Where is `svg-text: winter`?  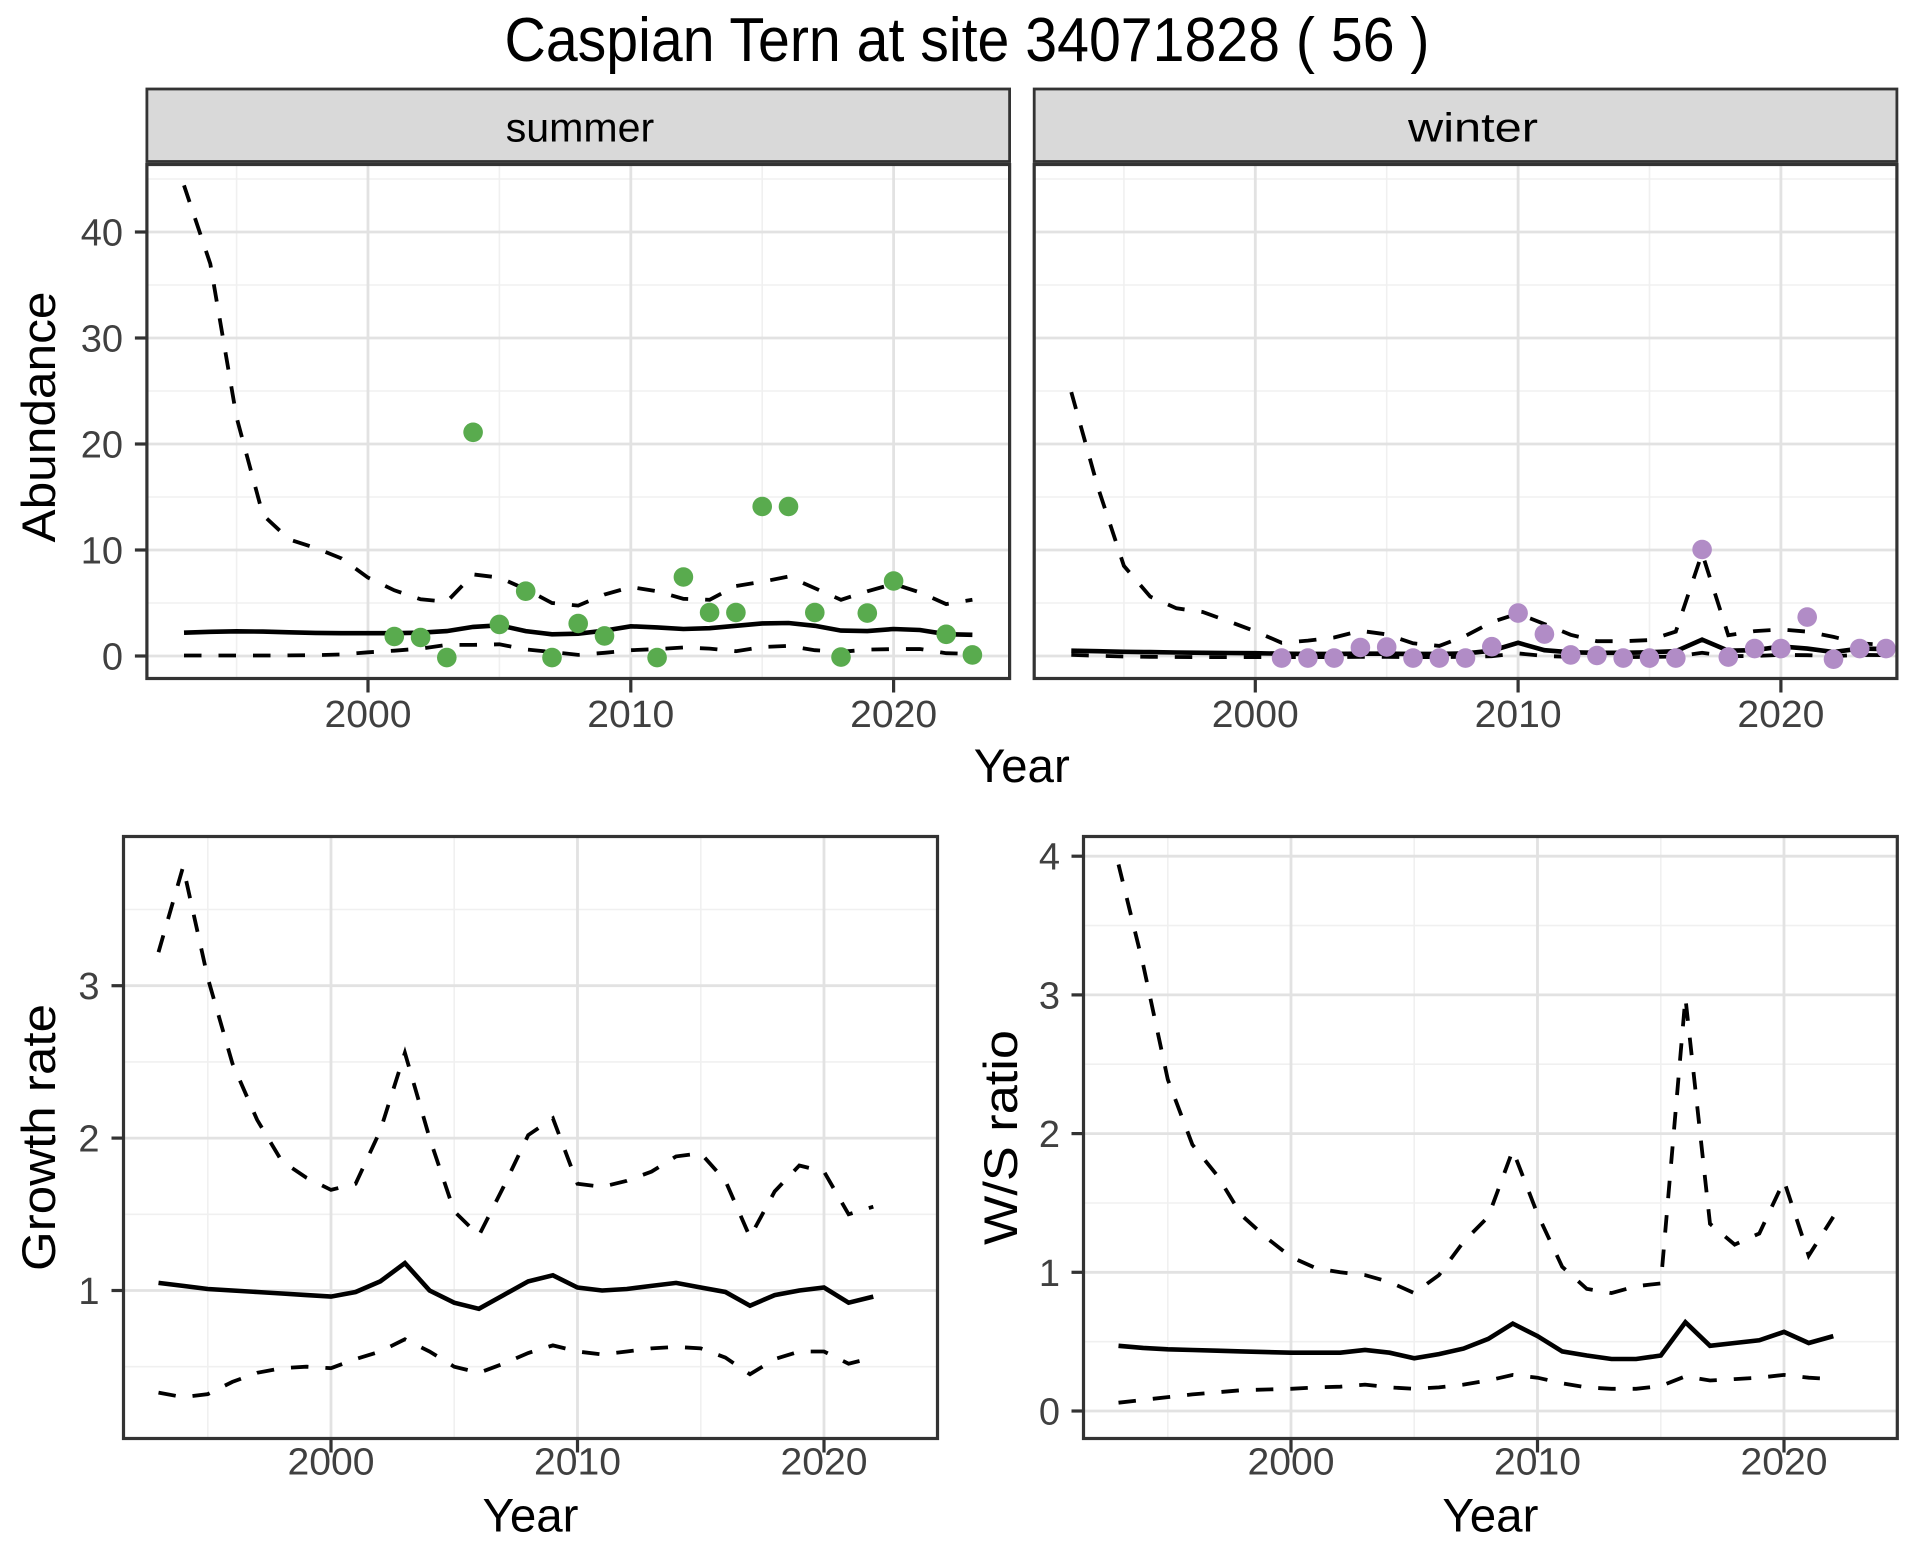 svg-text: winter is located at coordinates (1472, 128).